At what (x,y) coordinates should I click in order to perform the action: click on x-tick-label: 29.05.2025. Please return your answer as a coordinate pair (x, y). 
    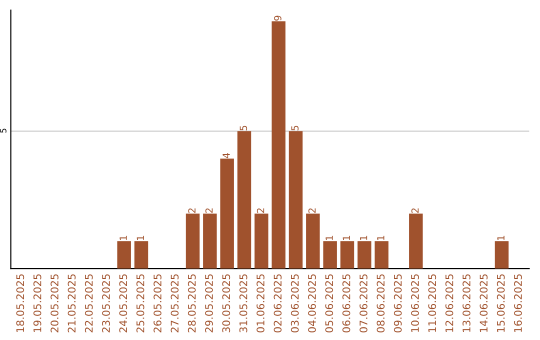
    Looking at the image, I should click on (209, 303).